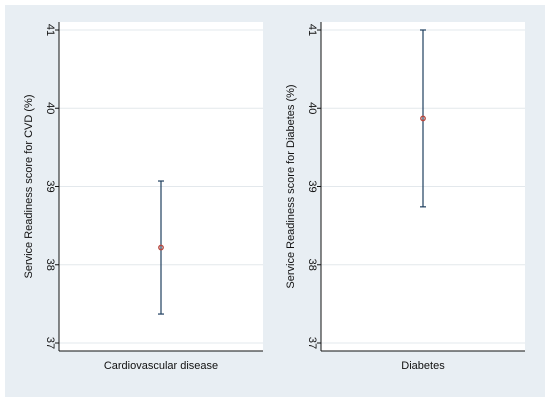 Image resolution: width=550 pixels, height=402 pixels. I want to click on y-axis-title: Service Readiness score for CVD (%), so click(29, 186).